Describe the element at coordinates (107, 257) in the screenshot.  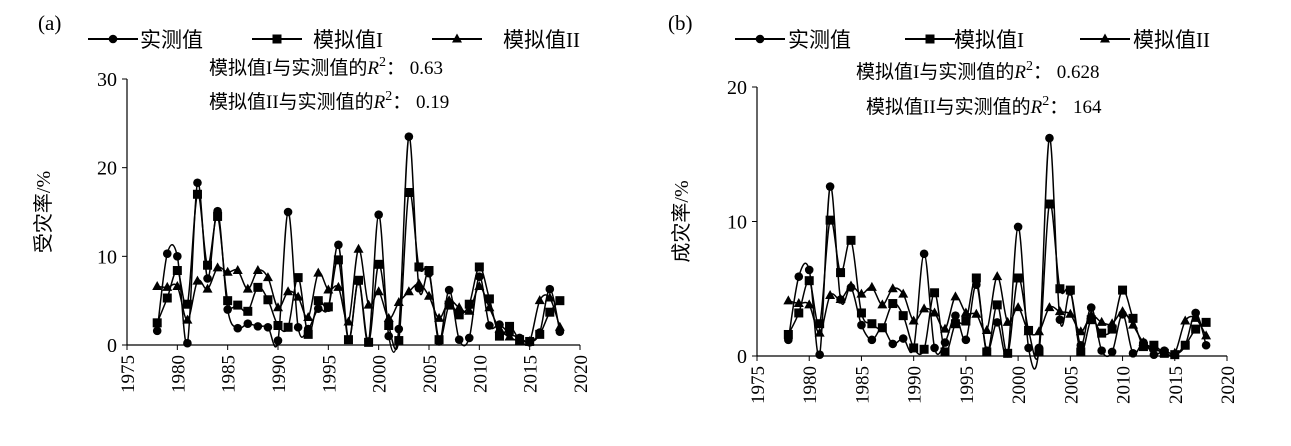
I see `y-tick-label: 10` at that location.